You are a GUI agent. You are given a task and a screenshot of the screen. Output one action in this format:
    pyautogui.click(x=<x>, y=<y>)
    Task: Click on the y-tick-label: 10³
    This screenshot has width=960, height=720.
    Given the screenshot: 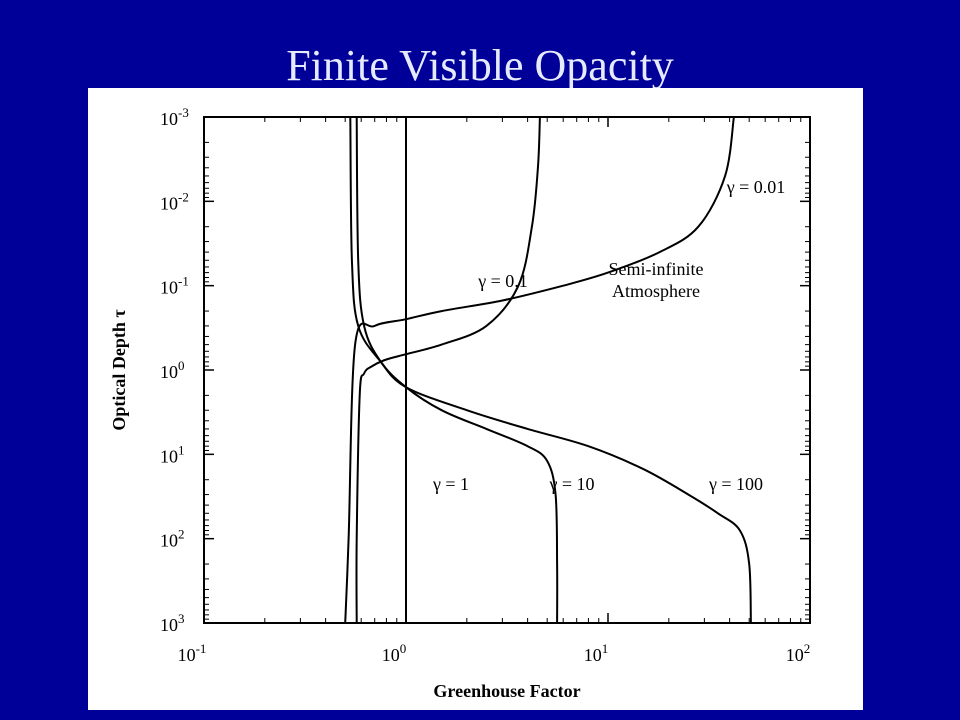 What is the action you would take?
    pyautogui.click(x=172, y=623)
    